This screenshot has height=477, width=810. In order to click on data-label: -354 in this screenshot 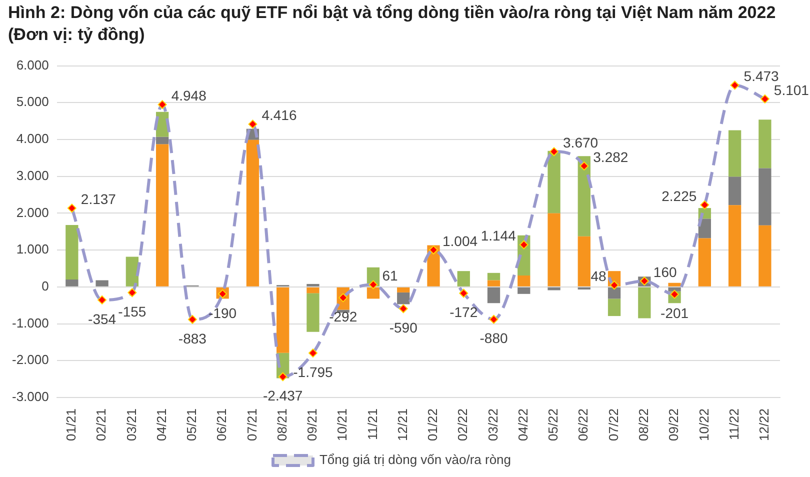, I will do `click(102, 318)`.